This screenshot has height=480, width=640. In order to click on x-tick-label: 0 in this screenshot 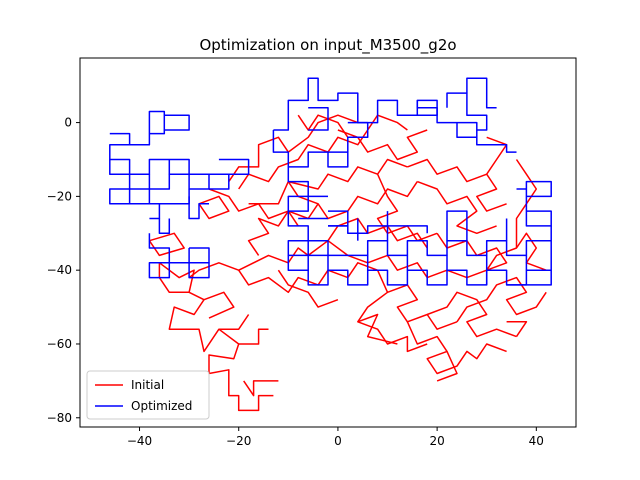, I will do `click(338, 441)`.